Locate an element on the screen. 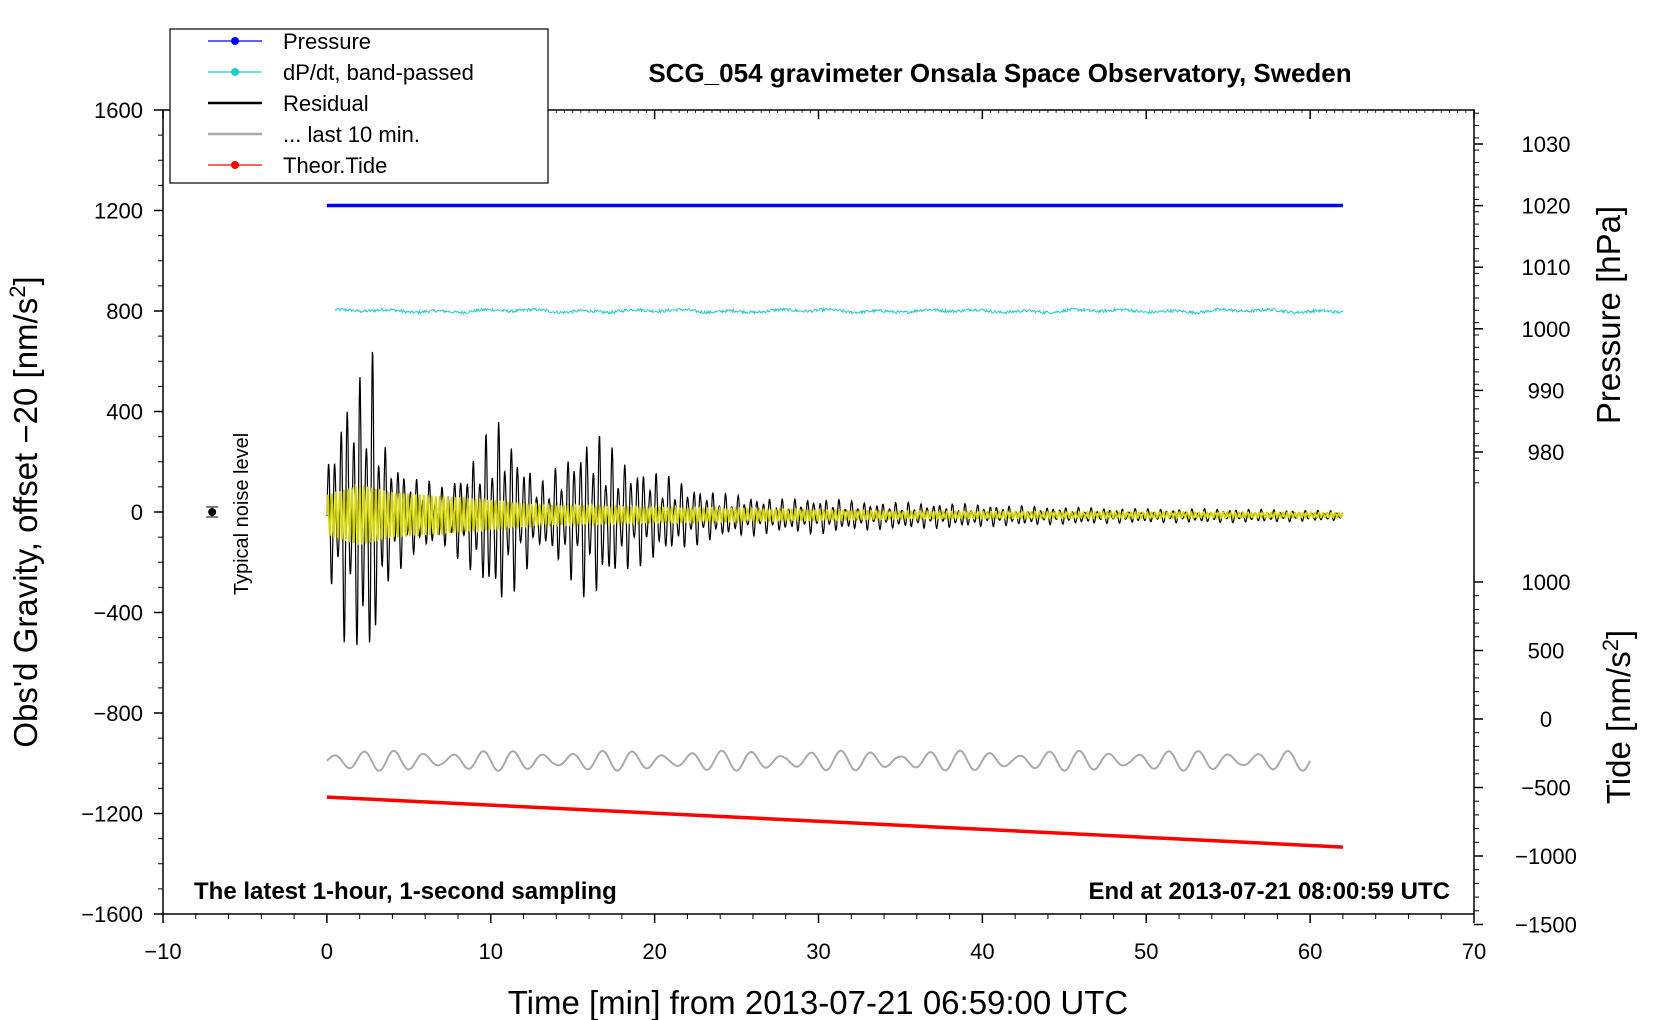 The width and height of the screenshot is (1660, 1020). x-tick-label: 10 is located at coordinates (491, 951).